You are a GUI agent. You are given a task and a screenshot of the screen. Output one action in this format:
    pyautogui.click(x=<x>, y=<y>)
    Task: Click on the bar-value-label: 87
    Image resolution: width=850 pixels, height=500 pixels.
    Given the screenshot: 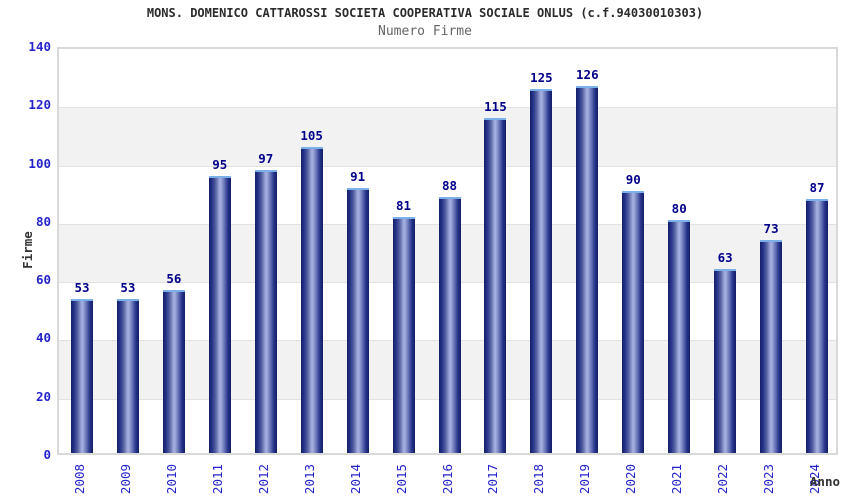 What is the action you would take?
    pyautogui.click(x=817, y=188)
    